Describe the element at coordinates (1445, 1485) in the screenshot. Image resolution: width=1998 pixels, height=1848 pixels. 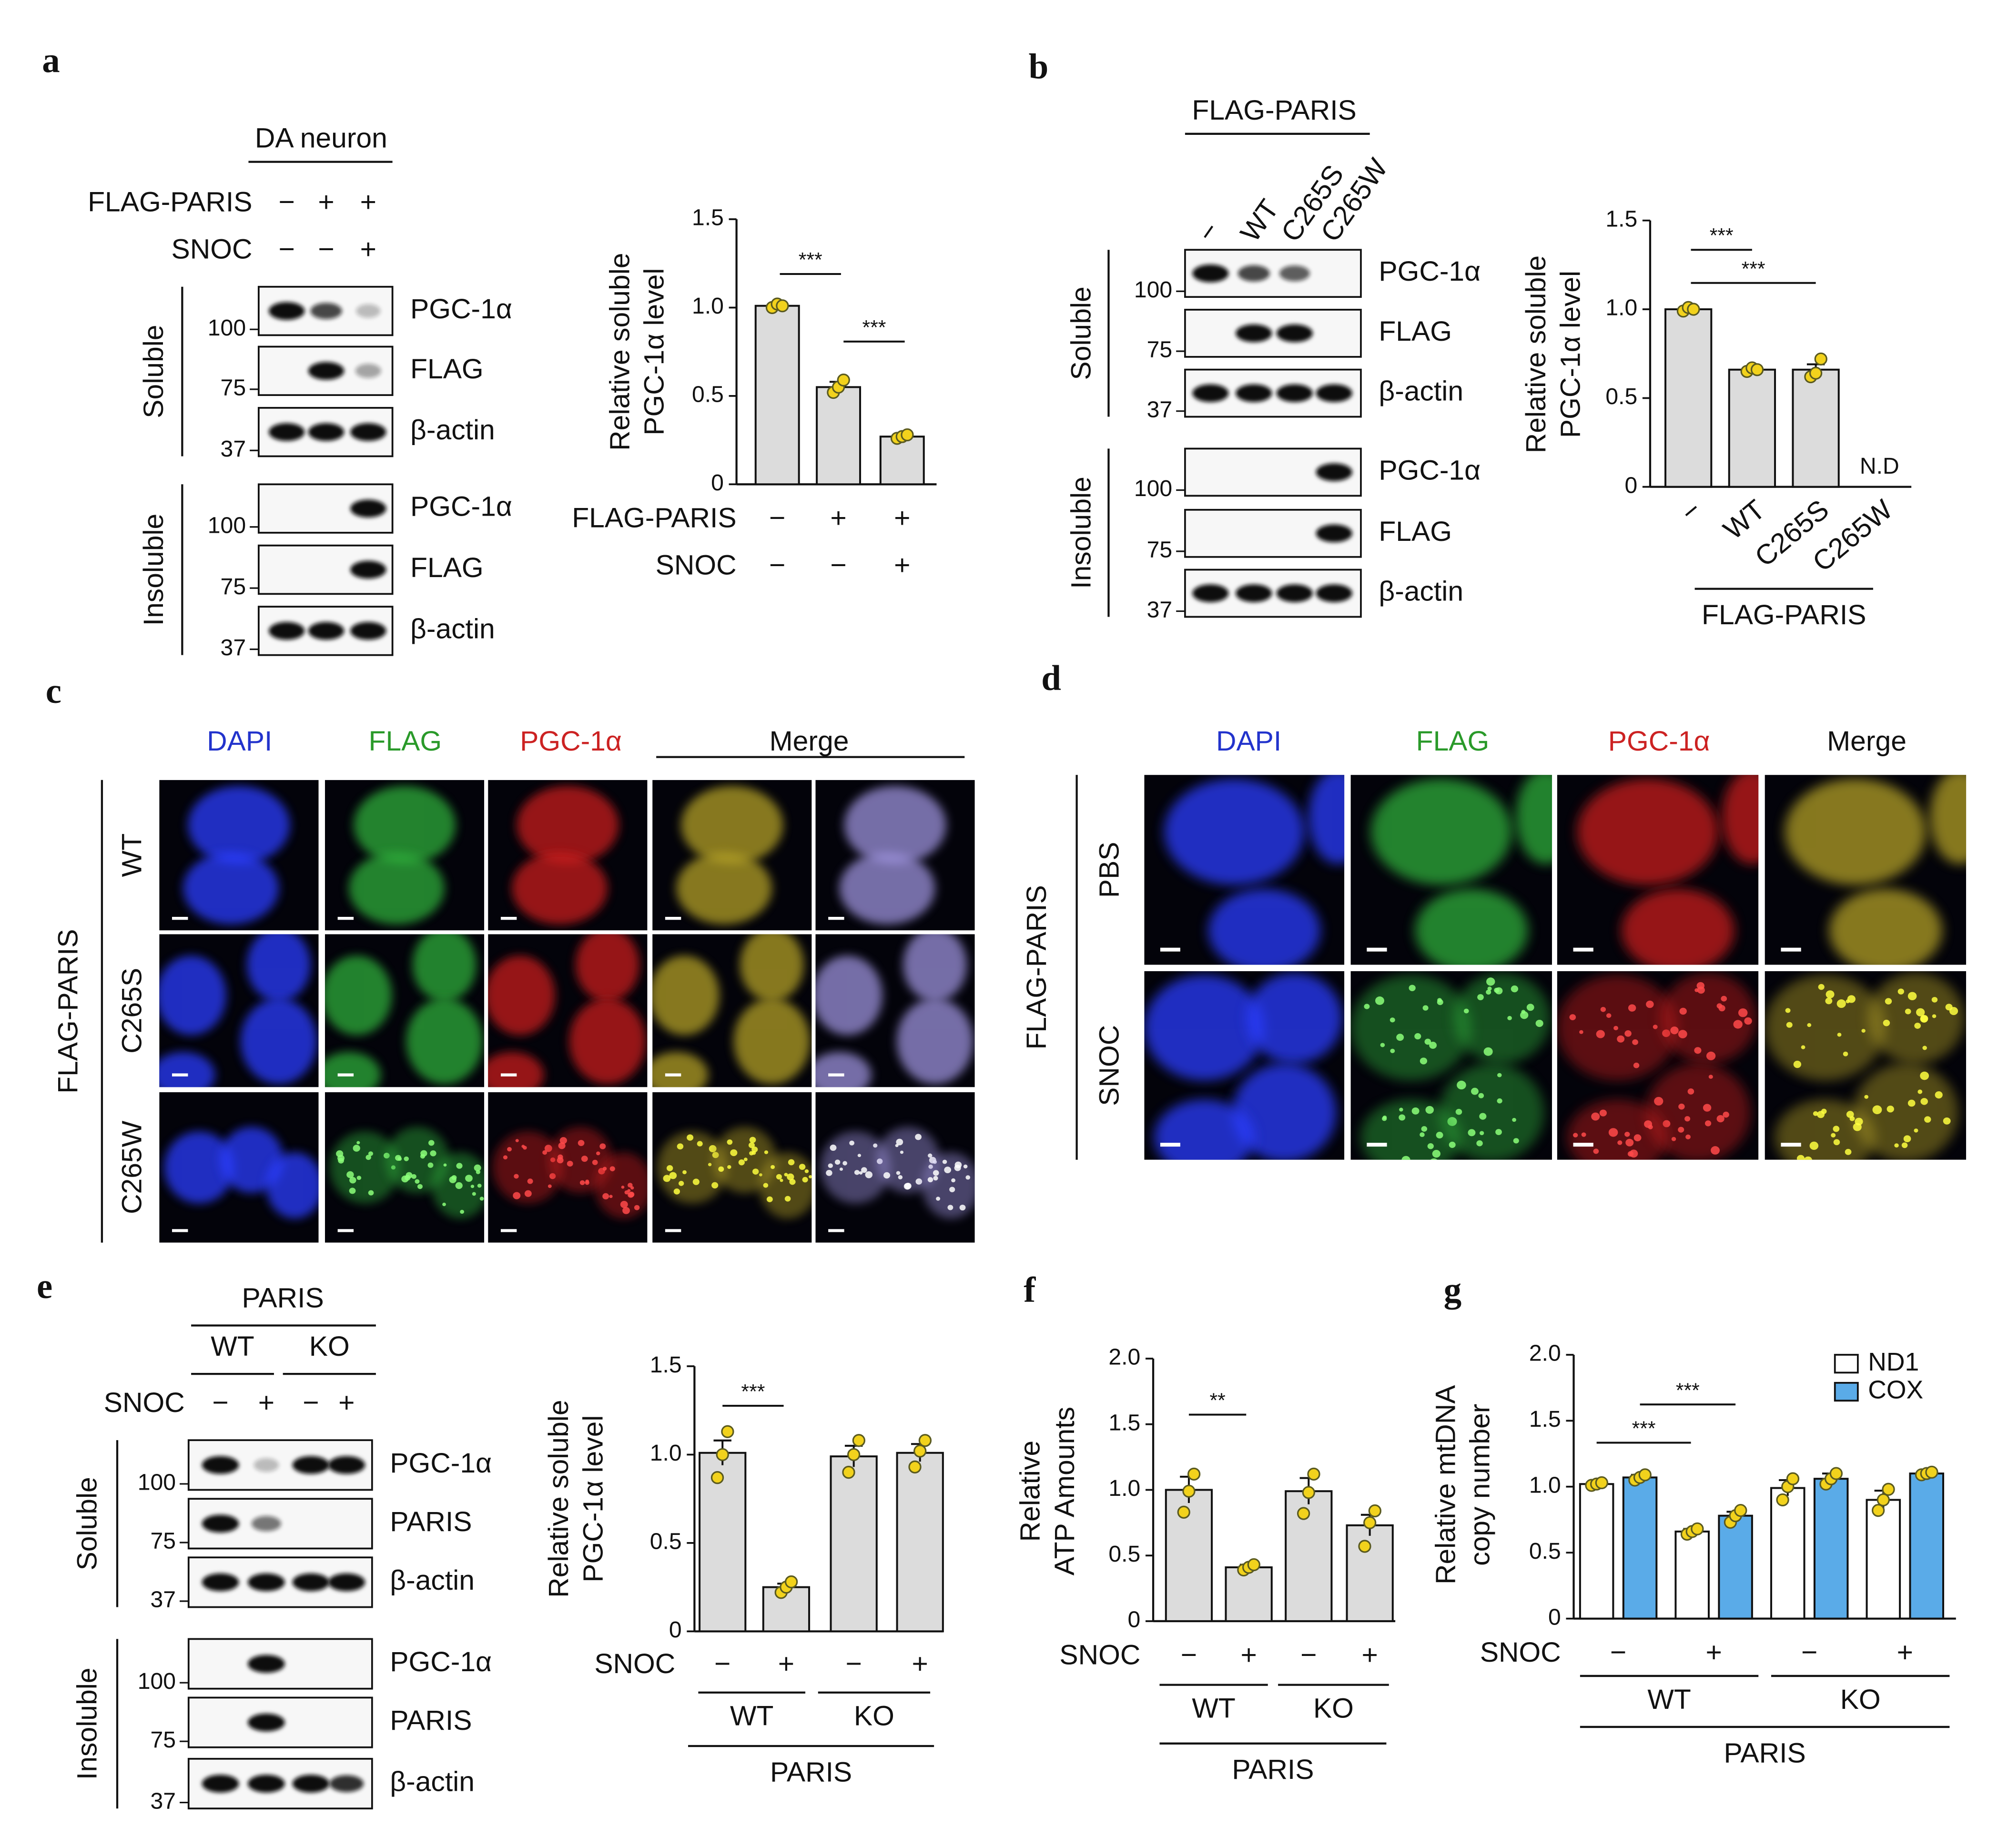
I see `y-axis-label: Relative mtDNA` at that location.